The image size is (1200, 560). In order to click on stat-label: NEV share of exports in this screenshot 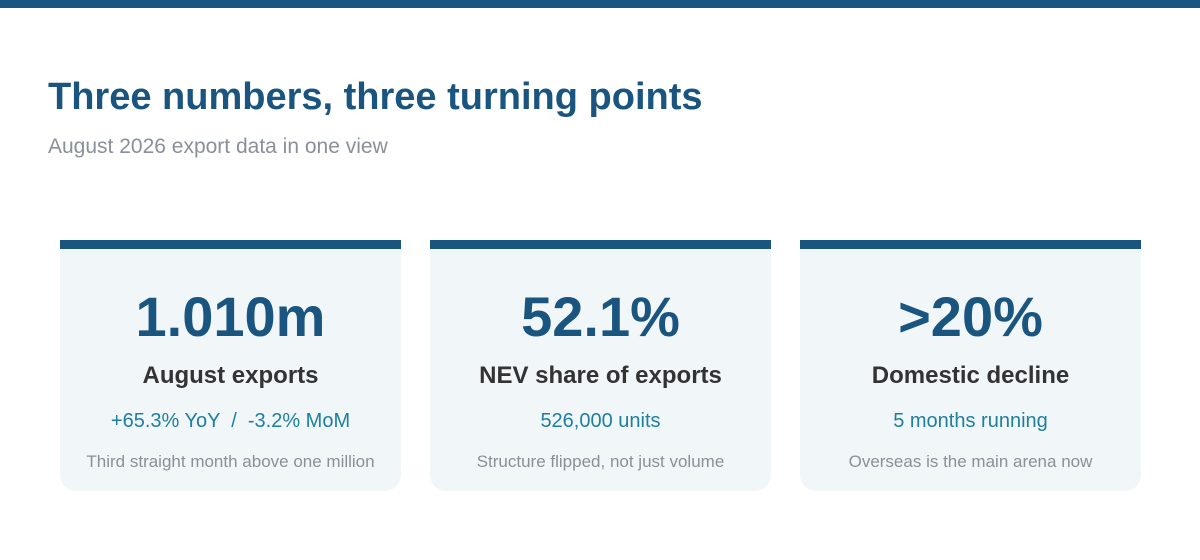, I will do `click(600, 375)`.